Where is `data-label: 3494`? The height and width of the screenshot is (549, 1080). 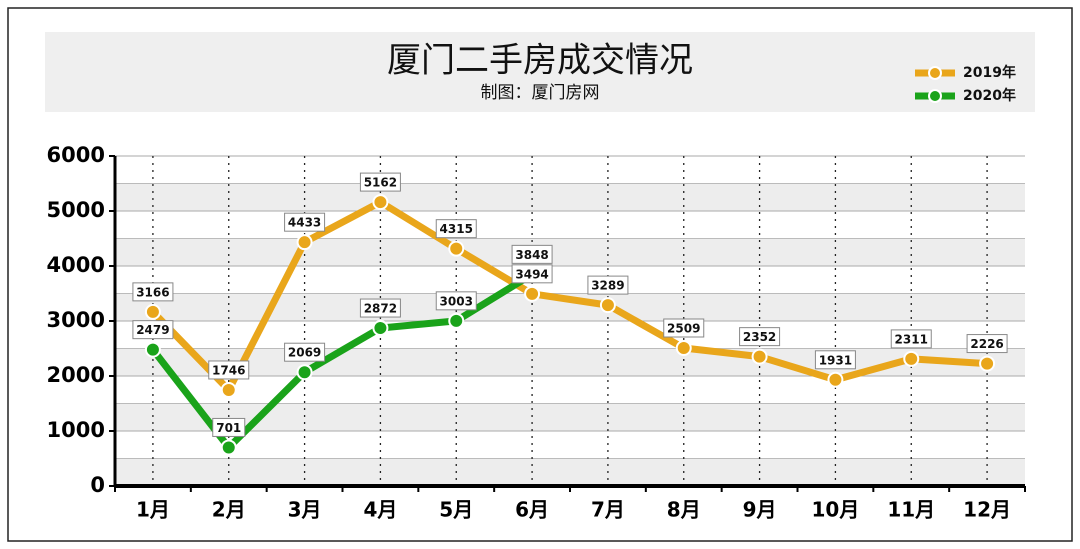 data-label: 3494 is located at coordinates (531, 274).